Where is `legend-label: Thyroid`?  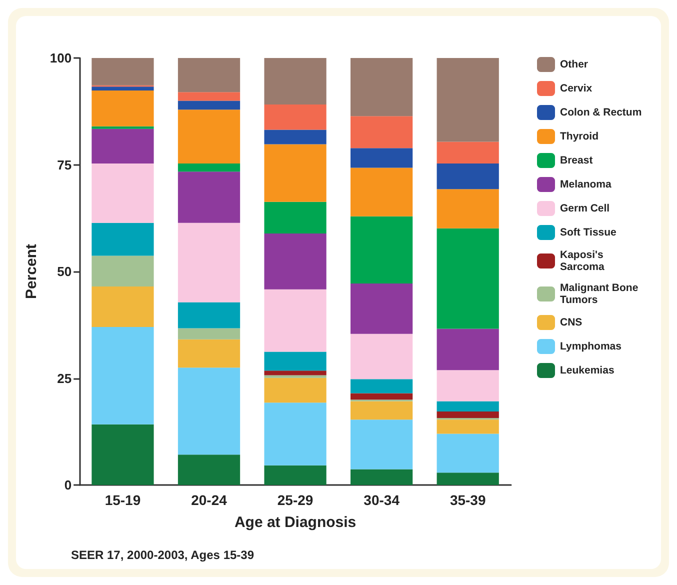
legend-label: Thyroid is located at coordinates (579, 136).